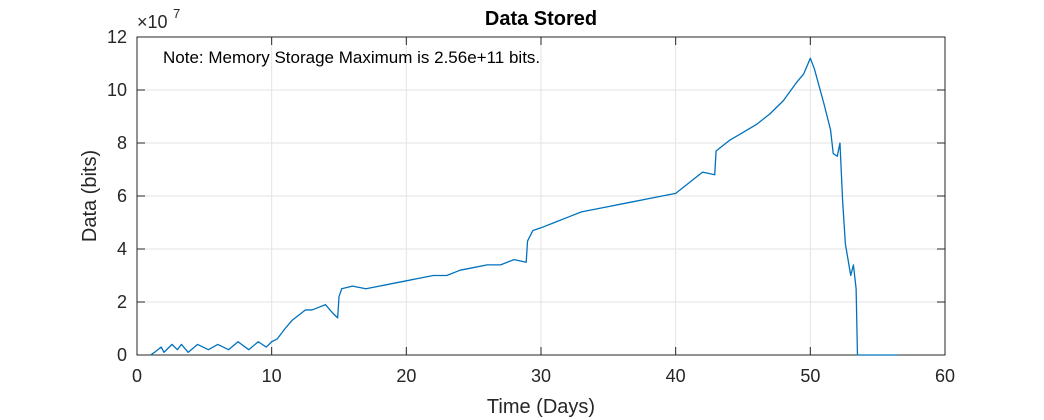 Image resolution: width=1044 pixels, height=420 pixels. Describe the element at coordinates (122, 196) in the screenshot. I see `y-tick-label: 6` at that location.